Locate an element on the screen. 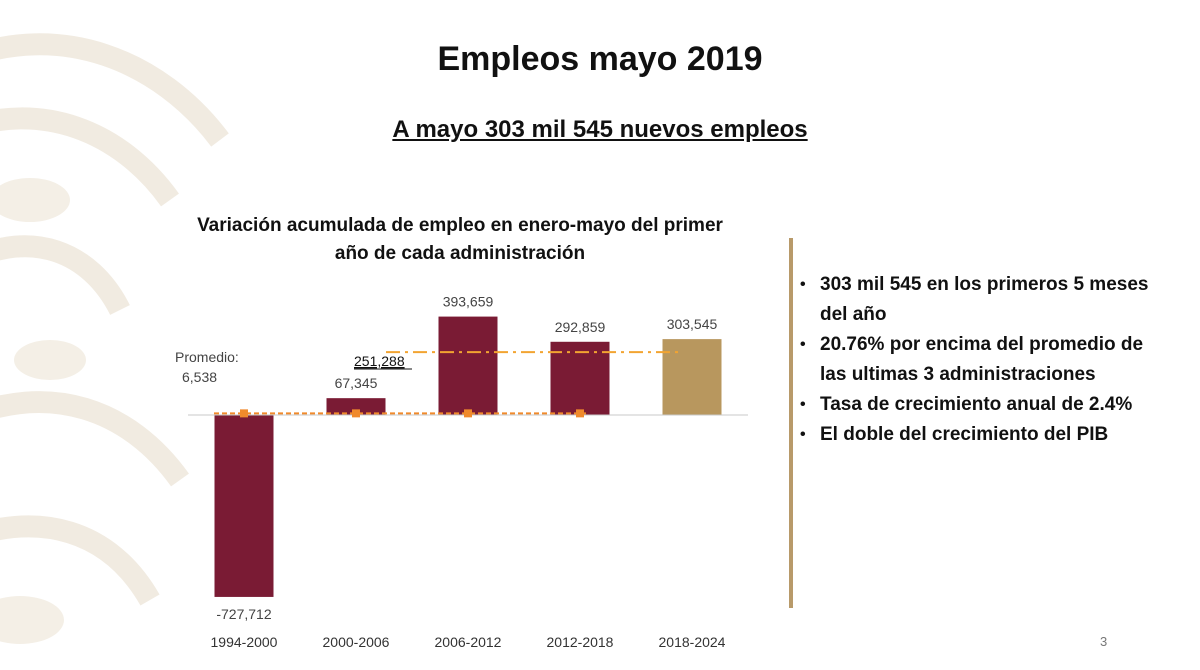 The width and height of the screenshot is (1200, 670). average-label-line-1: Promedio: is located at coordinates (207, 357).